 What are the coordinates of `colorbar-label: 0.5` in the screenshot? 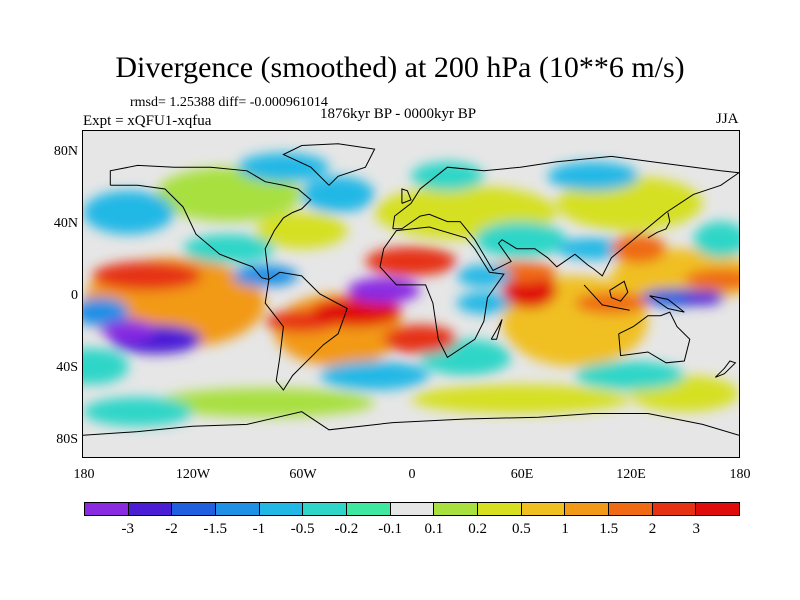 It's located at (521, 529).